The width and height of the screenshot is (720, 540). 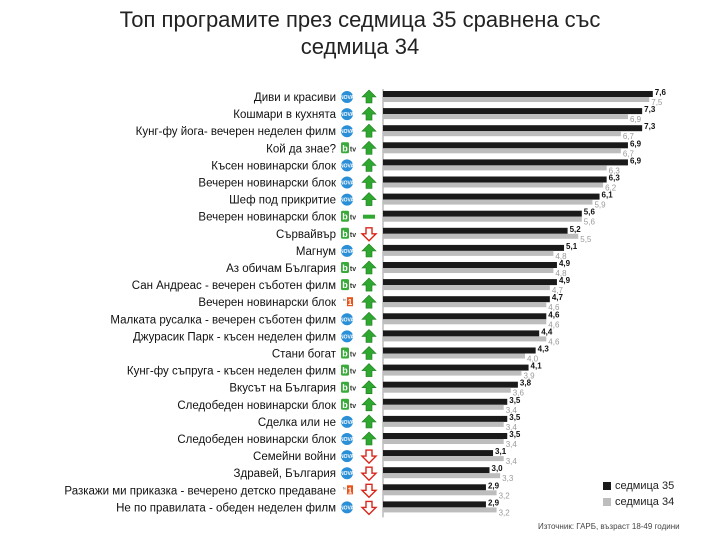 I want to click on data-label-week34: 4,0, so click(x=533, y=359).